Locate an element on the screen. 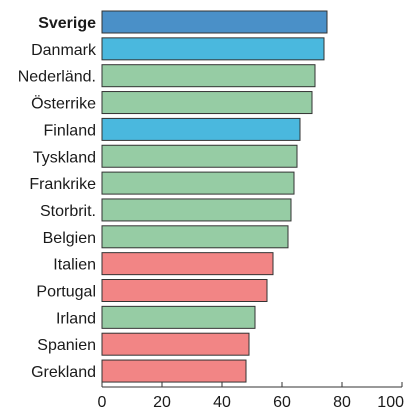  category-label-frankrike: Frankrike is located at coordinates (62, 184).